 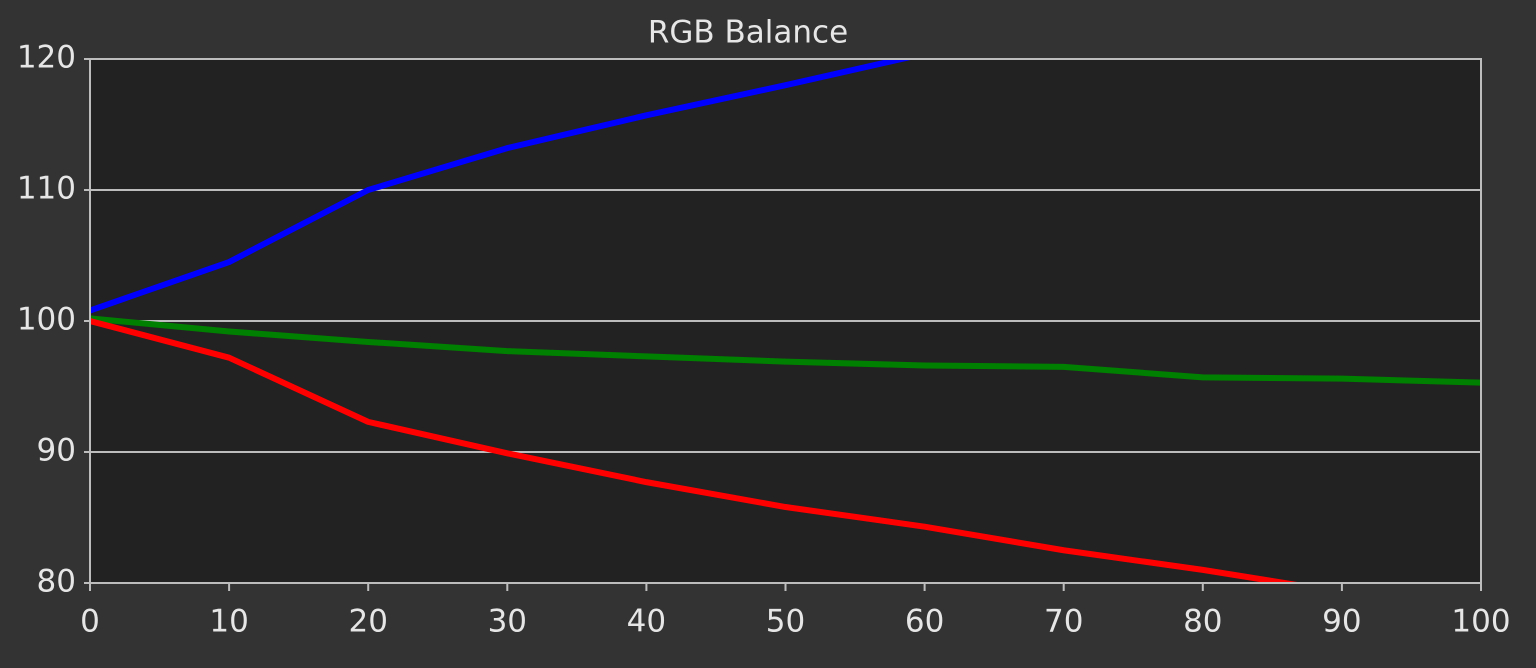 What do you see at coordinates (1341, 622) in the screenshot?
I see `x-tick-label: 90` at bounding box center [1341, 622].